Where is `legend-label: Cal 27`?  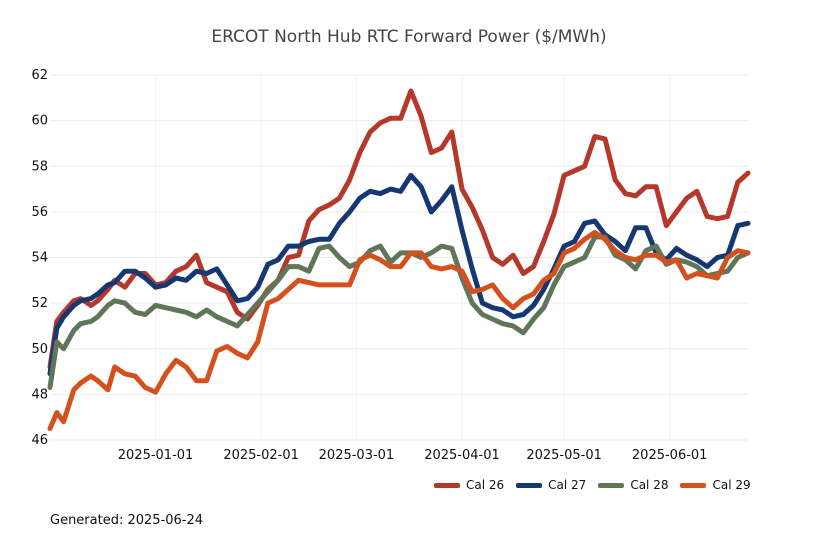 legend-label: Cal 27 is located at coordinates (567, 485).